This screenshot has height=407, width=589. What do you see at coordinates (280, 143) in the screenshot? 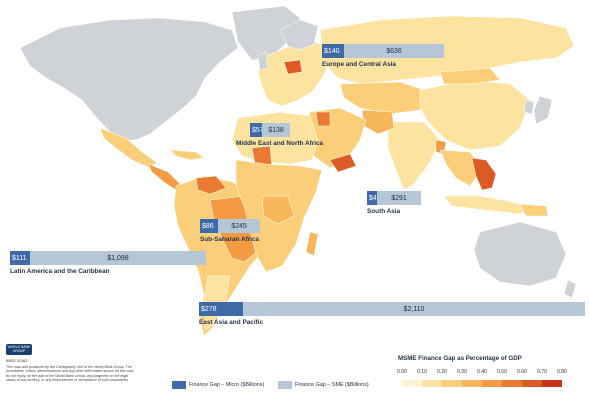
I see `label-middle-east-north-africa: Middle East and North Africa` at bounding box center [280, 143].